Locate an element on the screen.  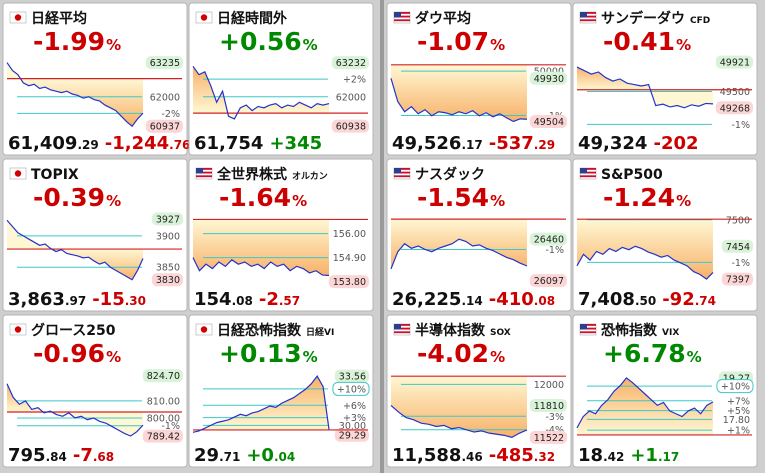
level-label: 49930 is located at coordinates (549, 79).